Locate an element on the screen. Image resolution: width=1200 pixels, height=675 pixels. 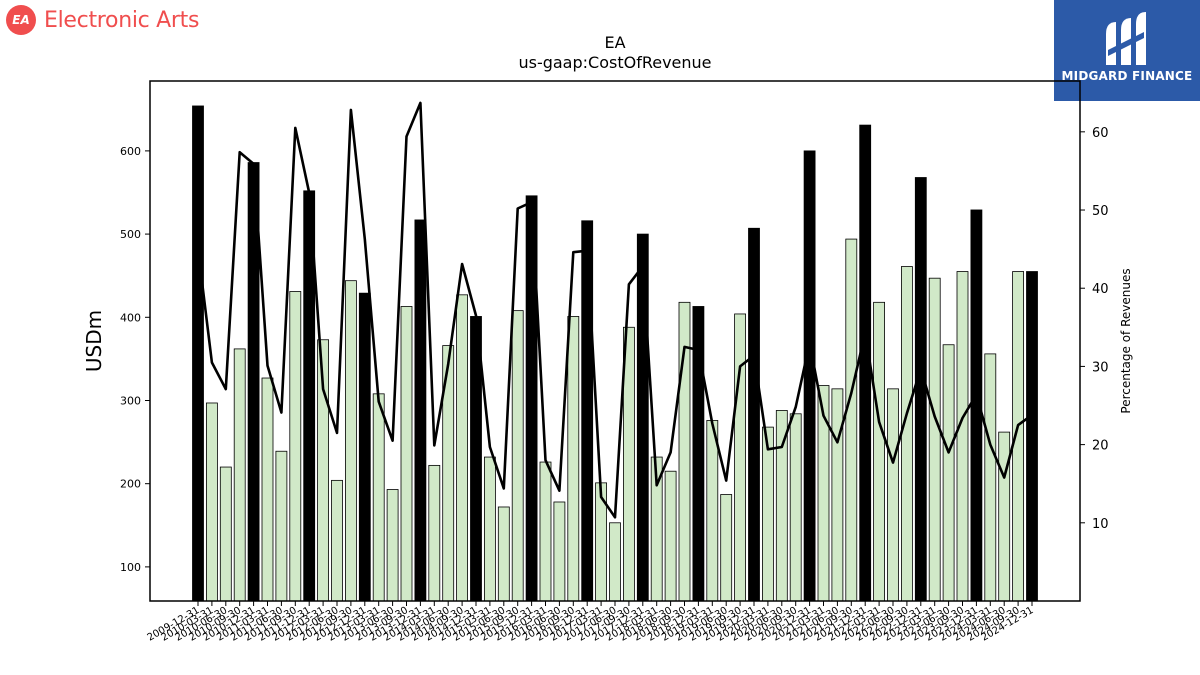
y-axis-left: 100 200 300 400 500 600 is located at coordinates (135, 359).